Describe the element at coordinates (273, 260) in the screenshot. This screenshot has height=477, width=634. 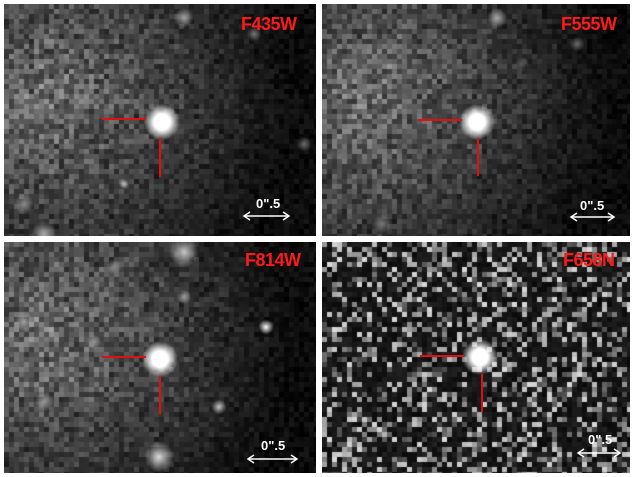
I see `filter-label: F814W` at that location.